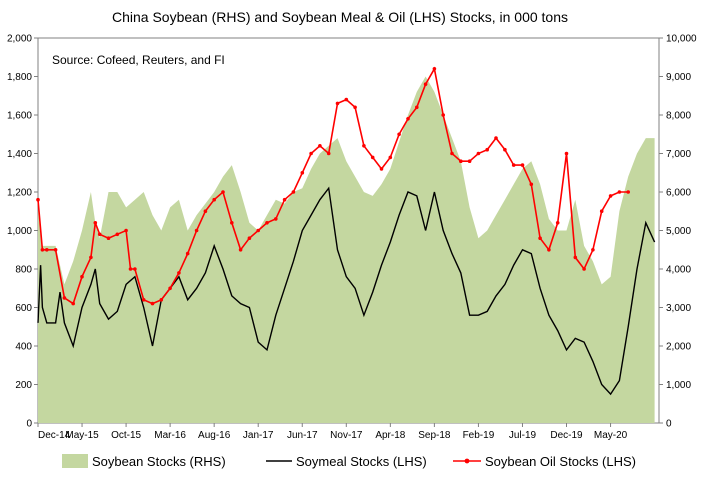 The image size is (701, 477). Describe the element at coordinates (678, 270) in the screenshot. I see `y-right-tick-label: 4,000` at that location.